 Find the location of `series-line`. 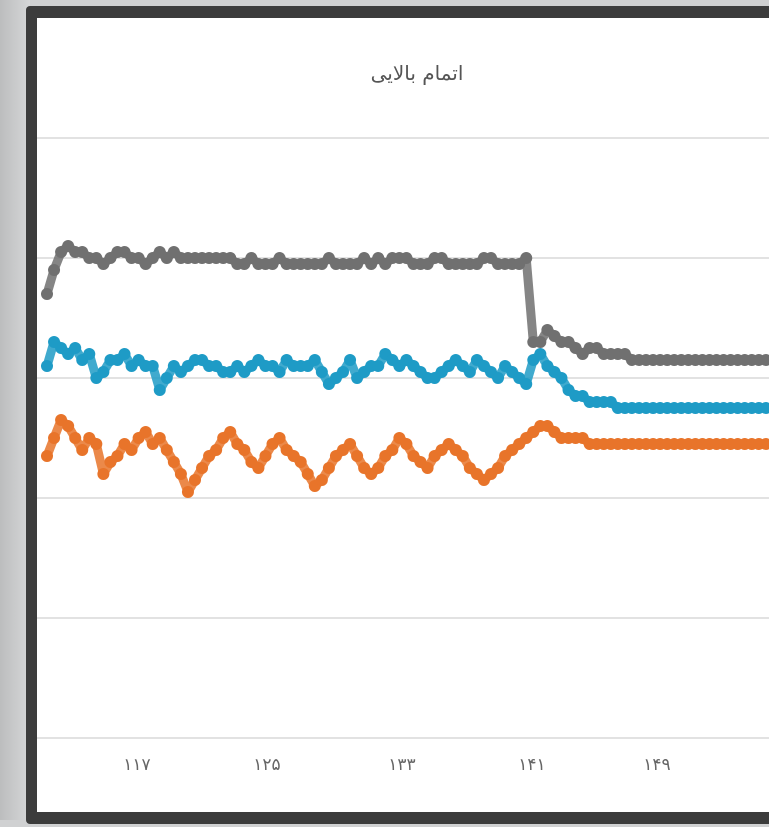

series-line is located at coordinates (405, 375).